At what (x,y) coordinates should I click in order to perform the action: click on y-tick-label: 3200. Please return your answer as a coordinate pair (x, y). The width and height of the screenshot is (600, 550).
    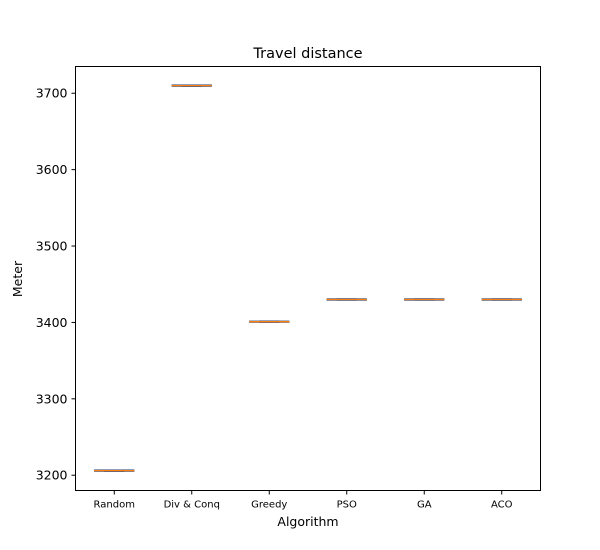
    Looking at the image, I should click on (52, 475).